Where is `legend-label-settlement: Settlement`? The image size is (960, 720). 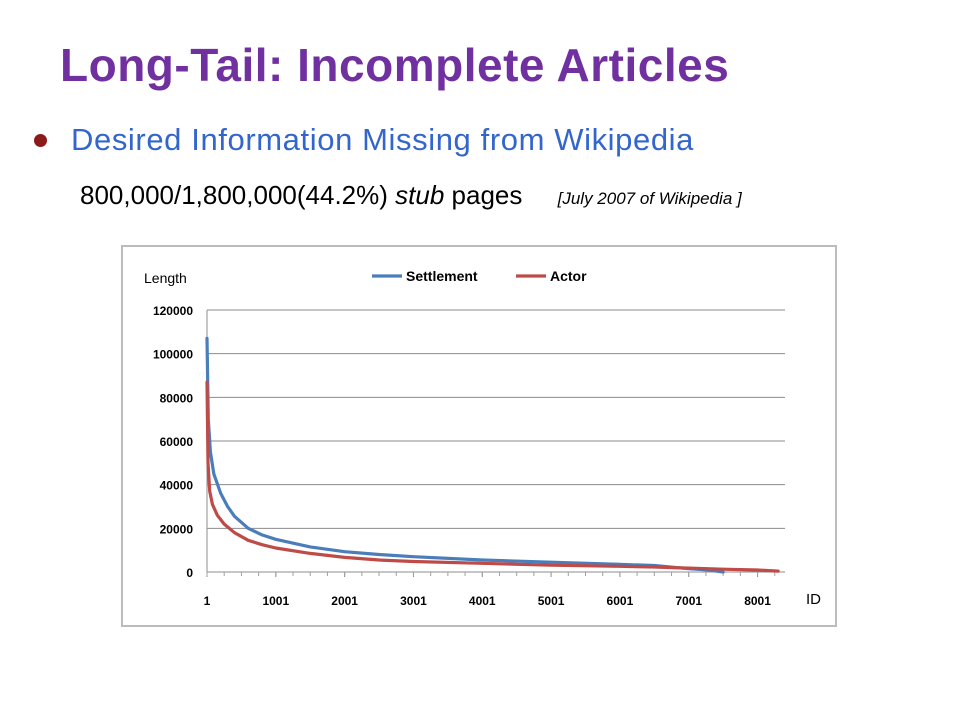
legend-label-settlement: Settlement is located at coordinates (442, 276).